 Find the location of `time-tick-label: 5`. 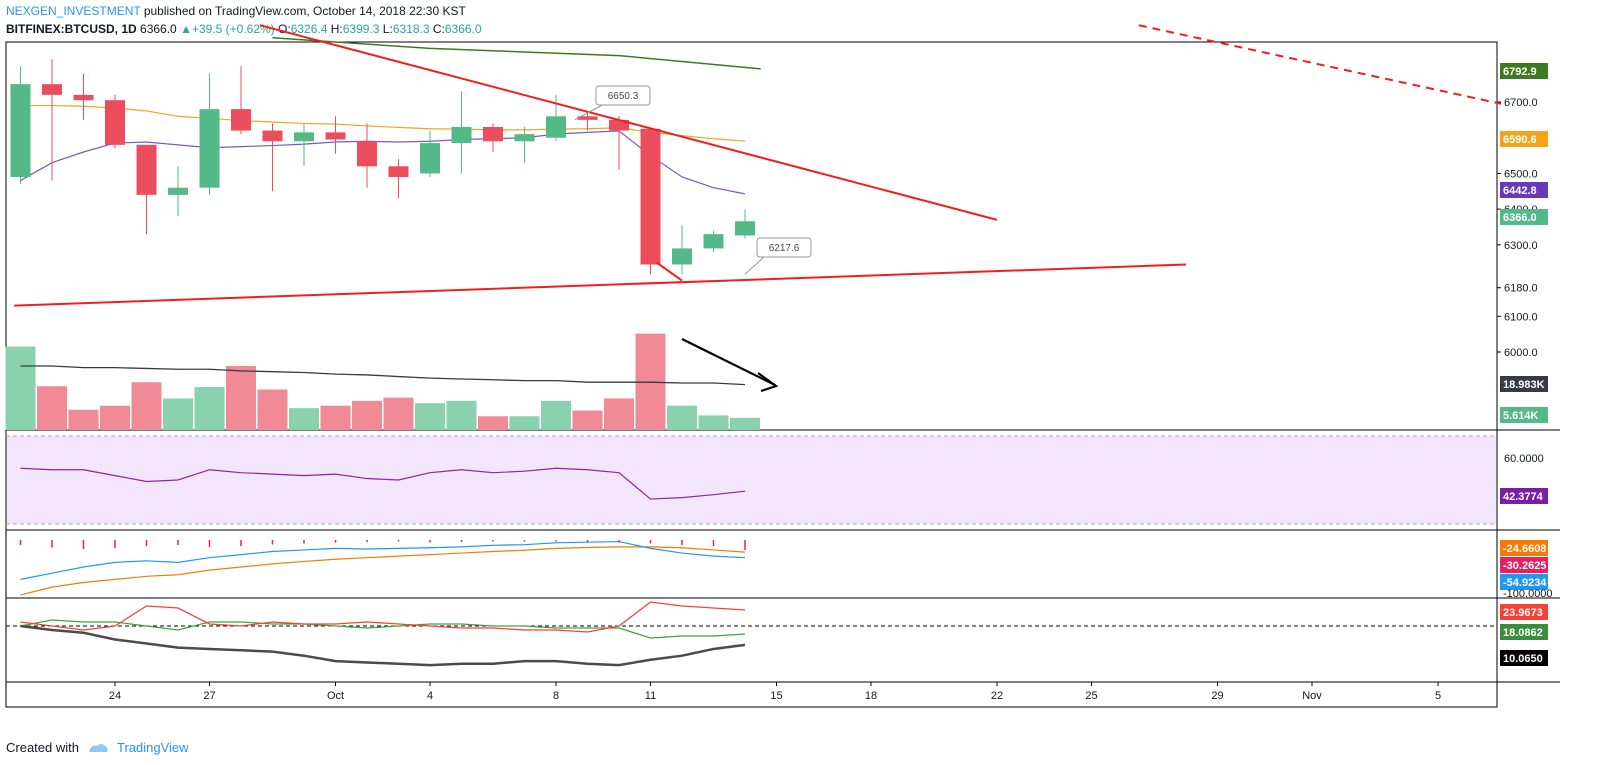

time-tick-label: 5 is located at coordinates (1438, 696).